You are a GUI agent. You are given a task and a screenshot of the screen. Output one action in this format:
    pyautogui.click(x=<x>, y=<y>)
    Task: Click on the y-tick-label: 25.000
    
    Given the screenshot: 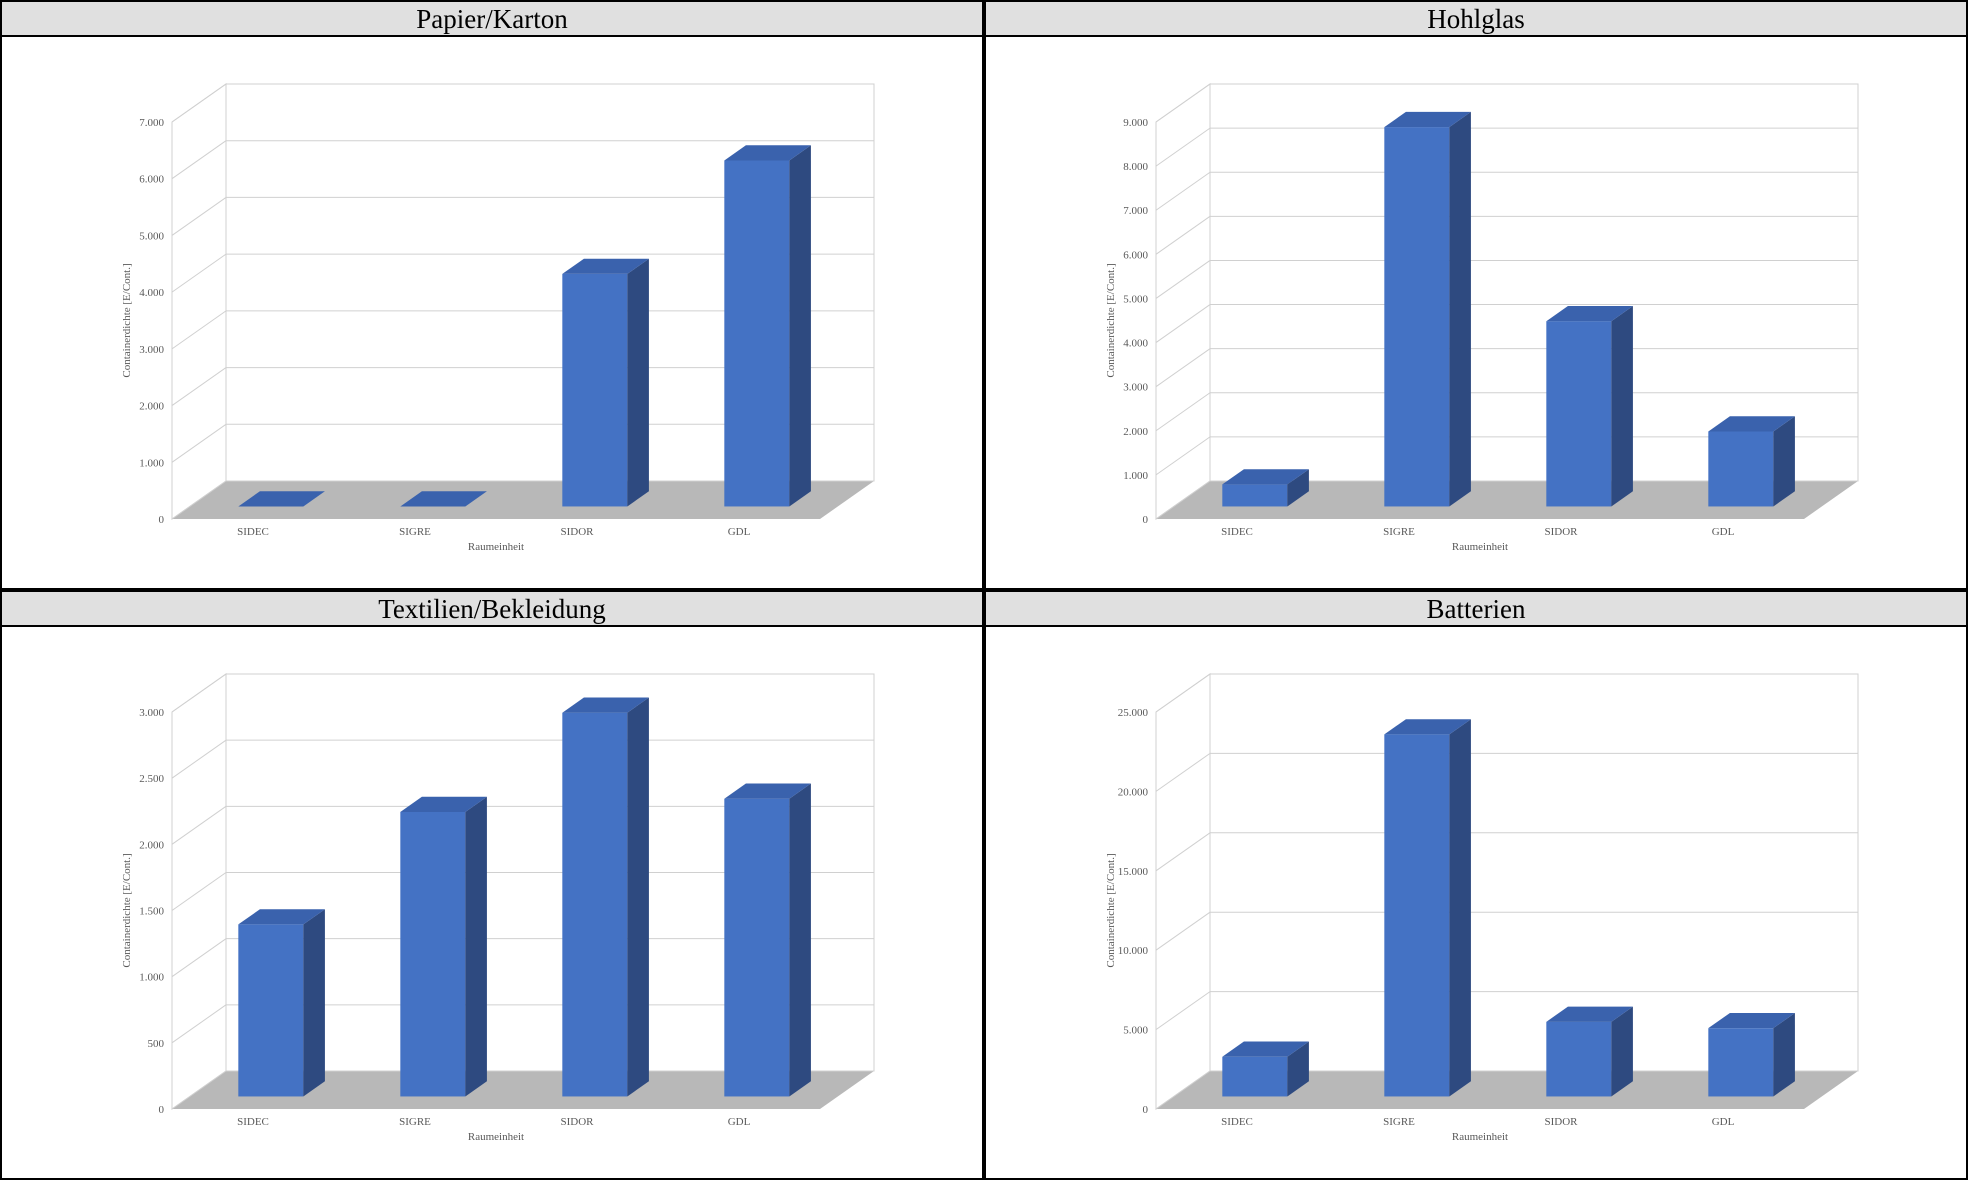 What is the action you would take?
    pyautogui.click(x=1133, y=713)
    